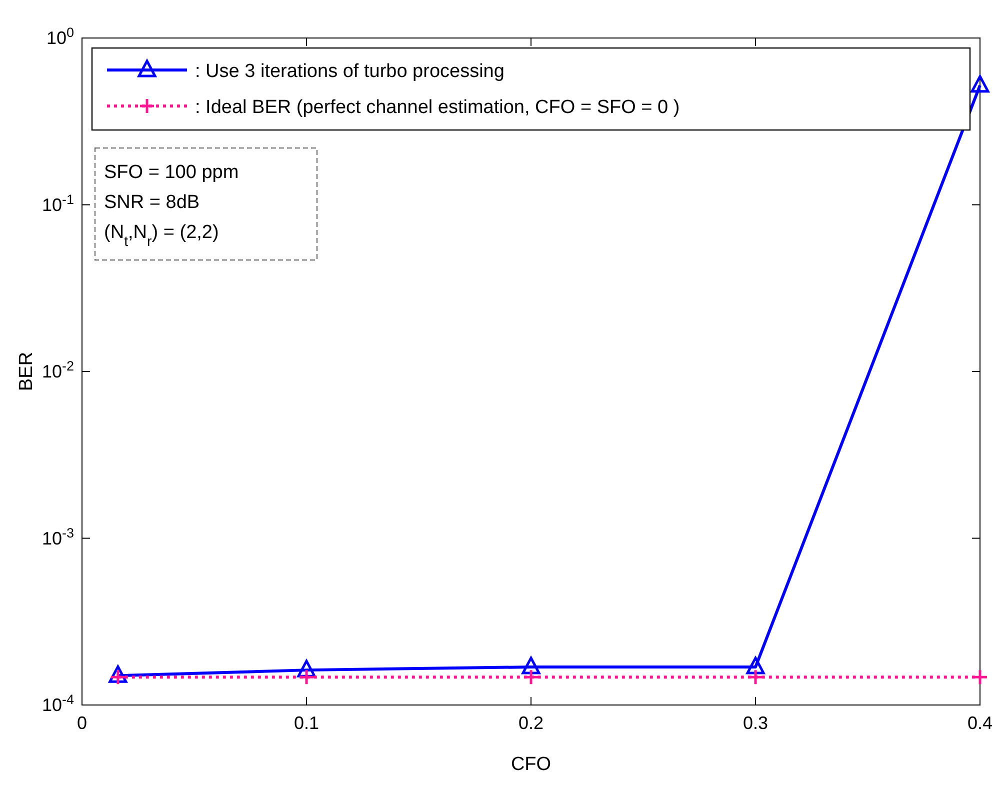 The image size is (993, 785). I want to click on y-tick-label: 10$^{-2}$, so click(58, 370).